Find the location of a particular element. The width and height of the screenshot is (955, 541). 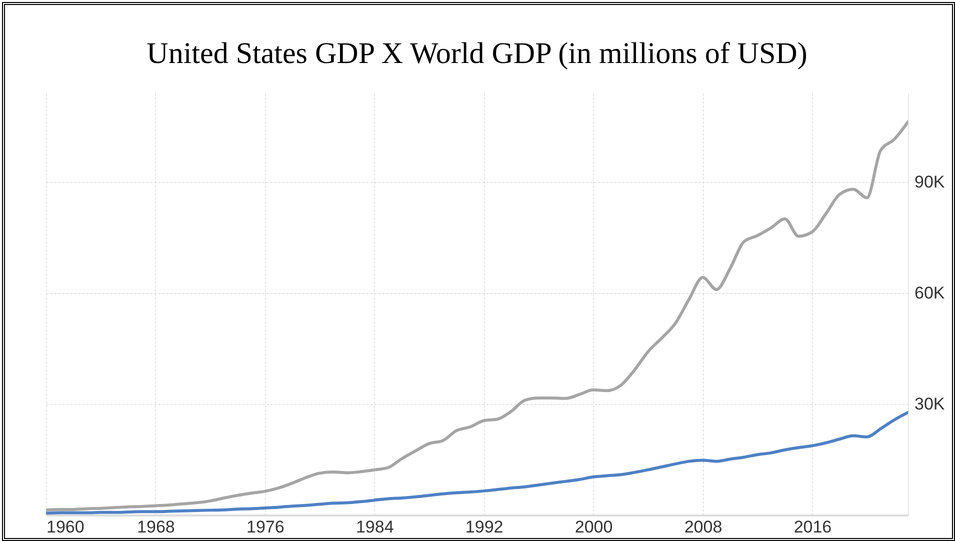

x-tick-label: 1992 is located at coordinates (484, 527).